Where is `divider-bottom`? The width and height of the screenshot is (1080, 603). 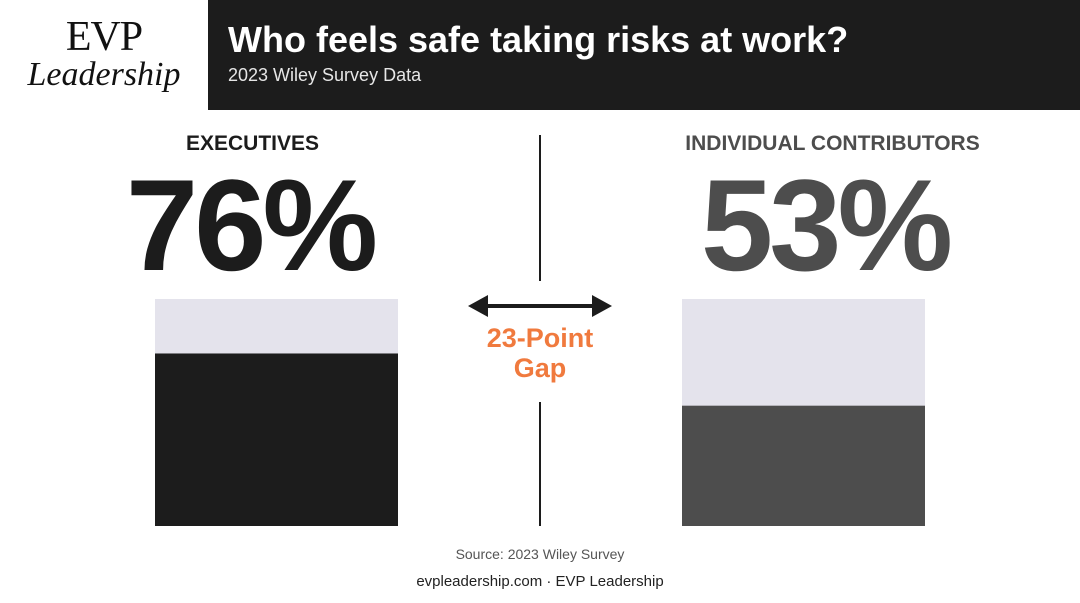 divider-bottom is located at coordinates (540, 464).